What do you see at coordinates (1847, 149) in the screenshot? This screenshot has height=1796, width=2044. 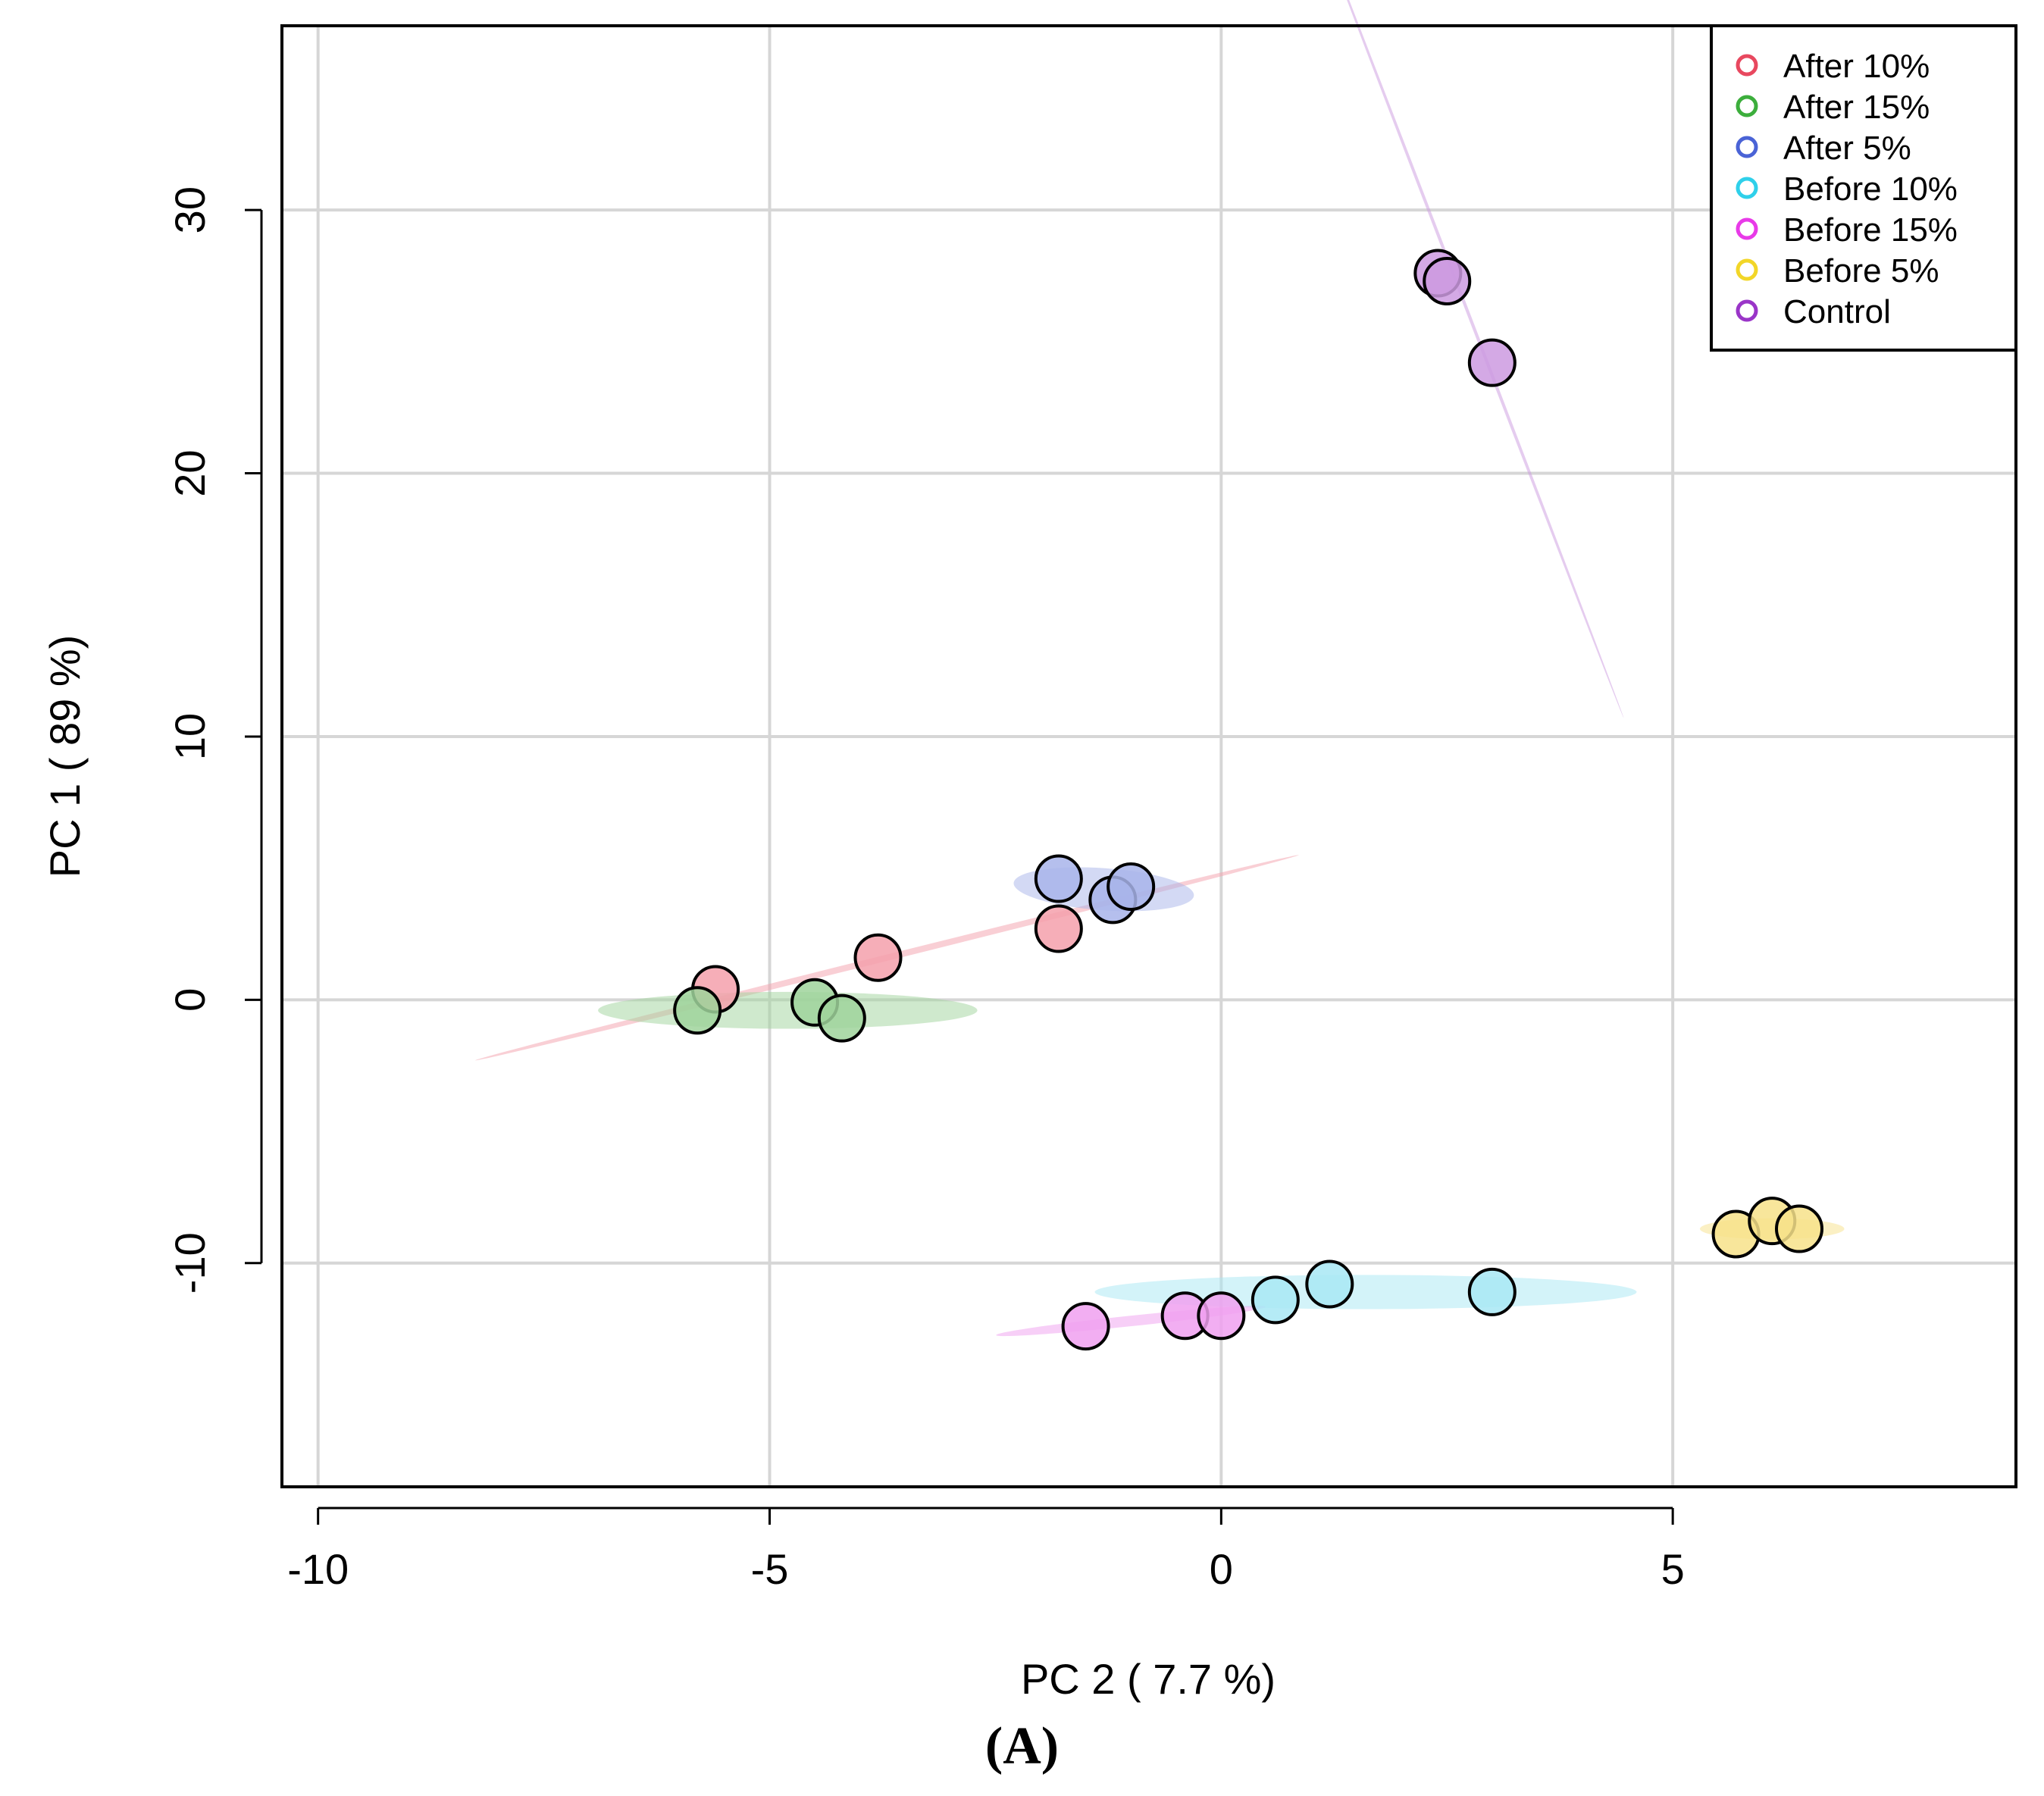 I see `legend-label: After 5%` at bounding box center [1847, 149].